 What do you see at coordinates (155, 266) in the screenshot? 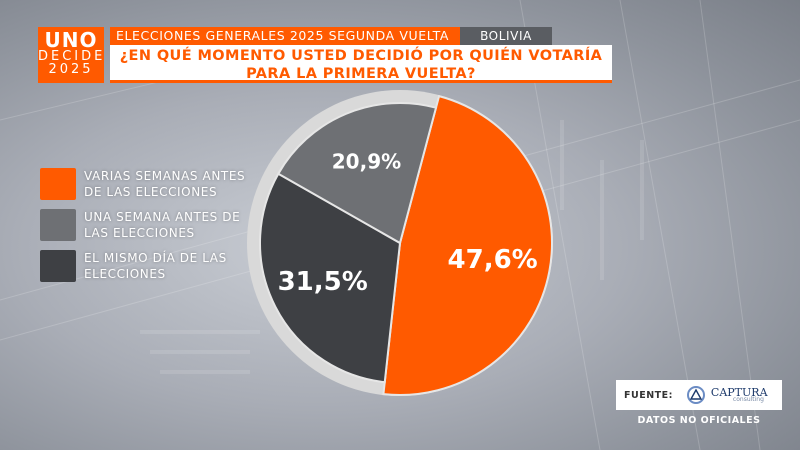
I see `legend-label: EL MISMO DÍA DE LAS ELECCIONES` at bounding box center [155, 266].